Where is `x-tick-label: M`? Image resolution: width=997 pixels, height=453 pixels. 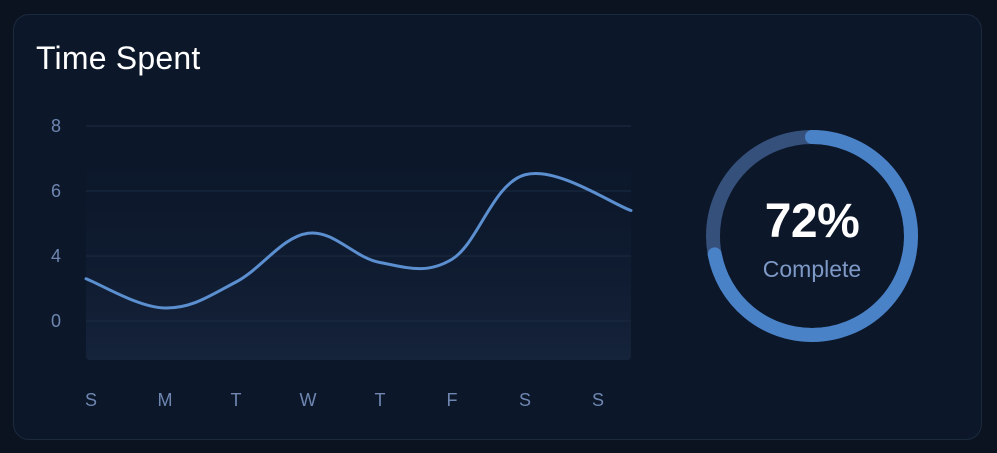 x-tick-label: M is located at coordinates (165, 400).